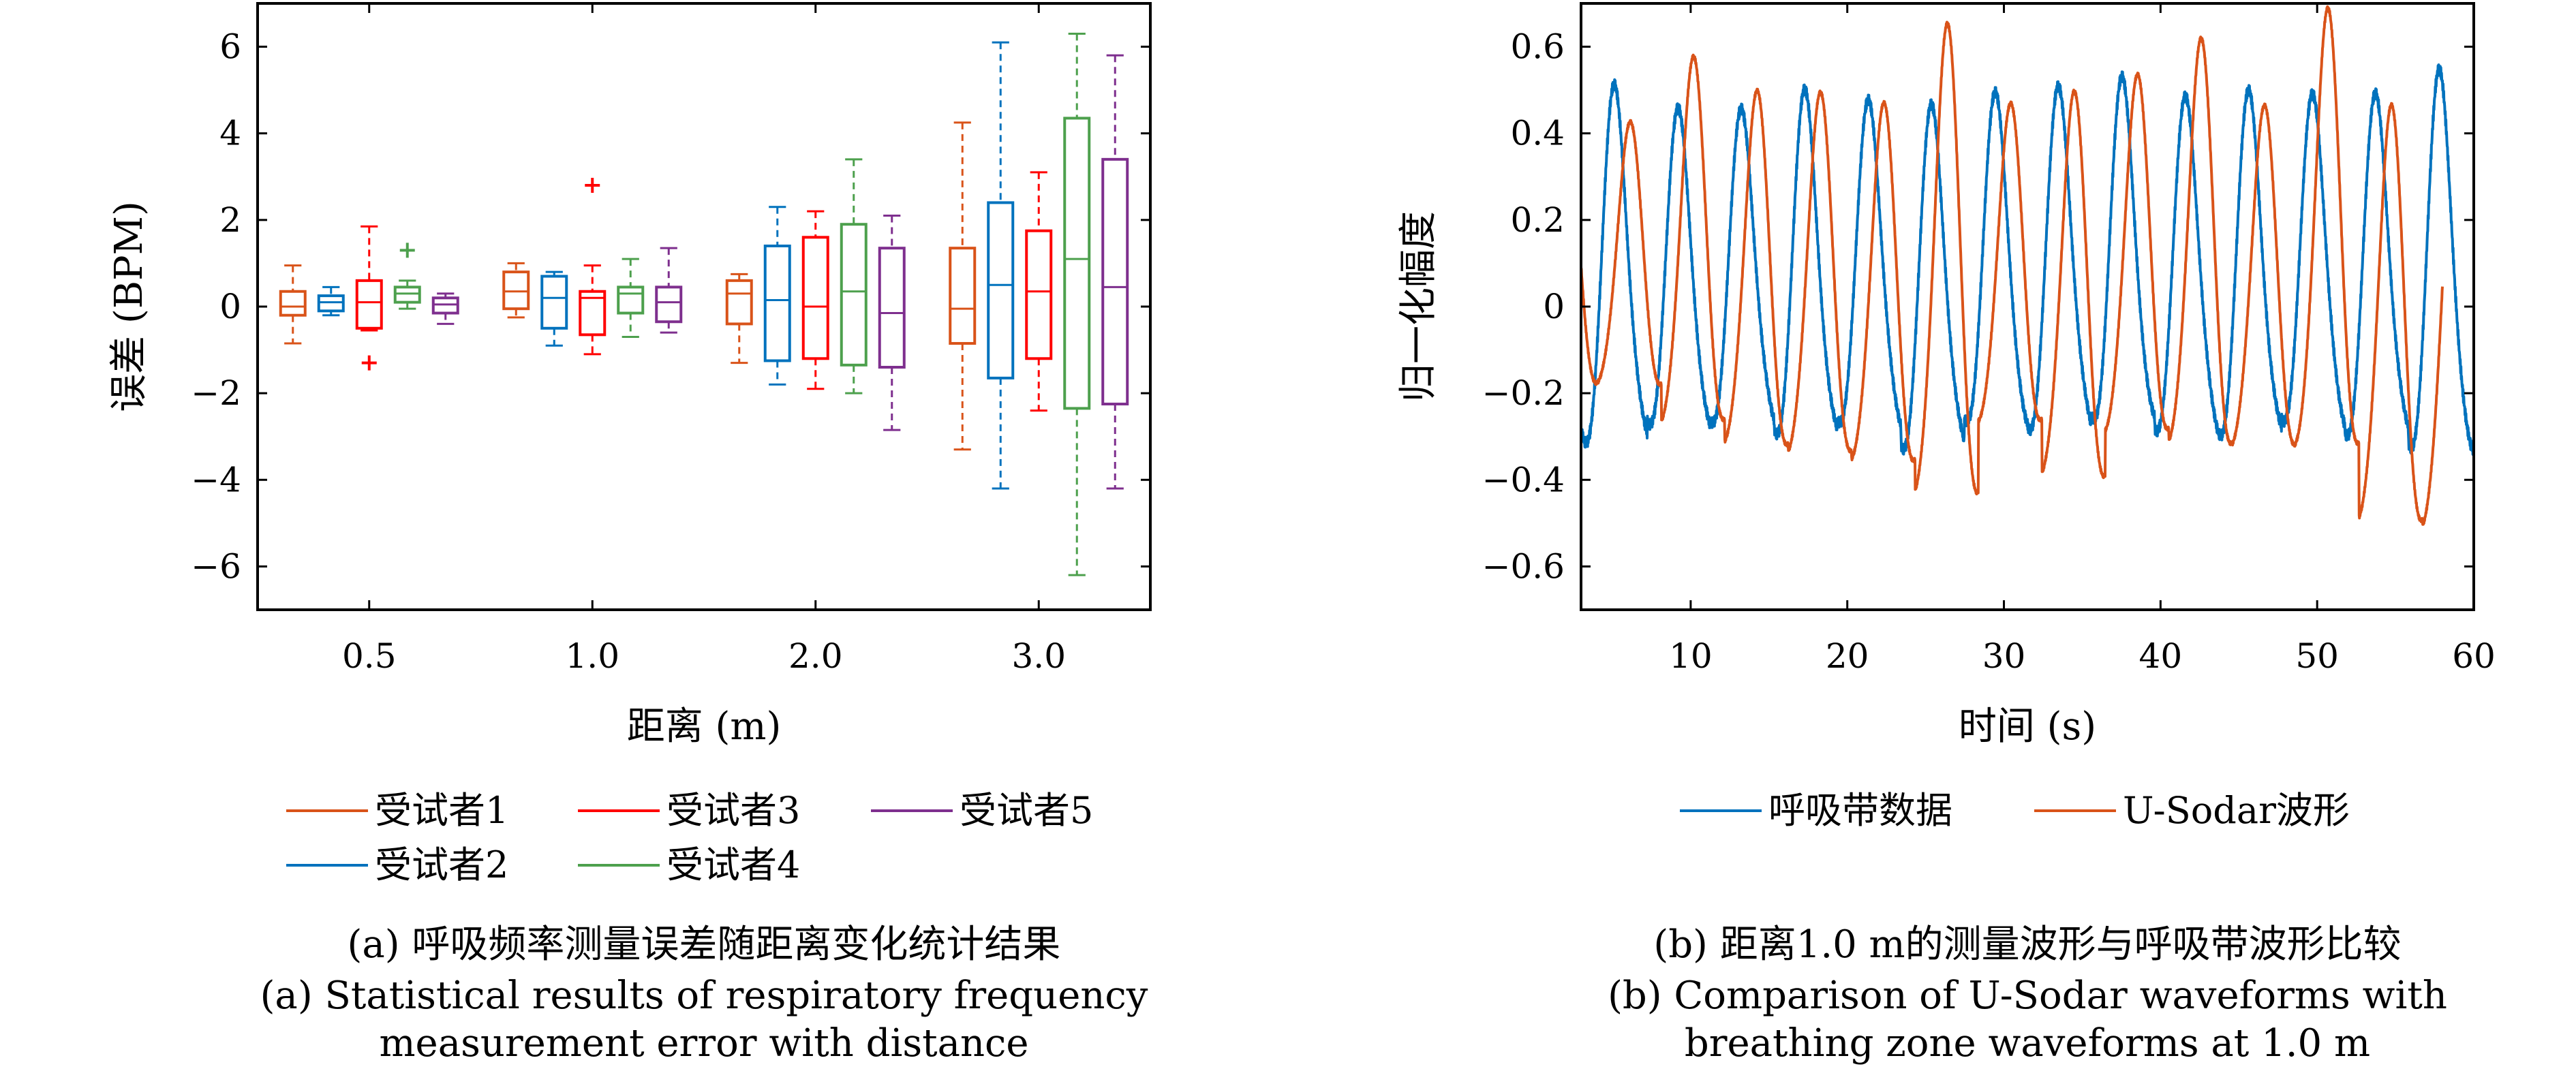 The width and height of the screenshot is (2576, 1071). I want to click on box-y-tick-label: 2, so click(230, 220).